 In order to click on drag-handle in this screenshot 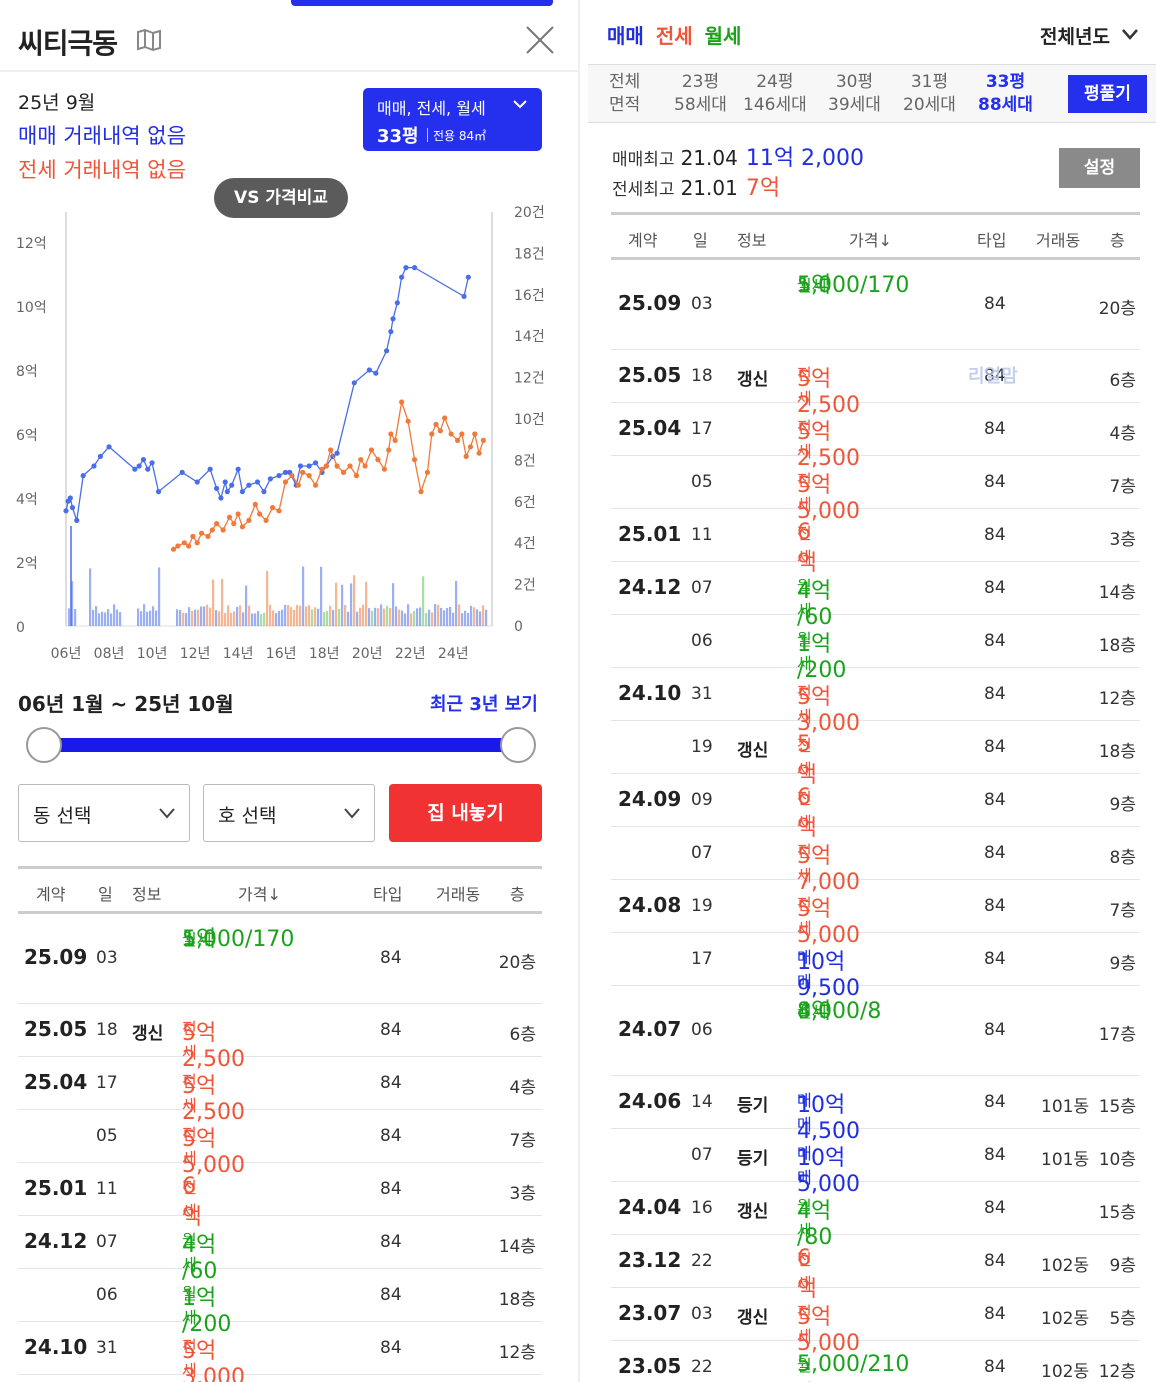, I will do `click(422, 3)`.